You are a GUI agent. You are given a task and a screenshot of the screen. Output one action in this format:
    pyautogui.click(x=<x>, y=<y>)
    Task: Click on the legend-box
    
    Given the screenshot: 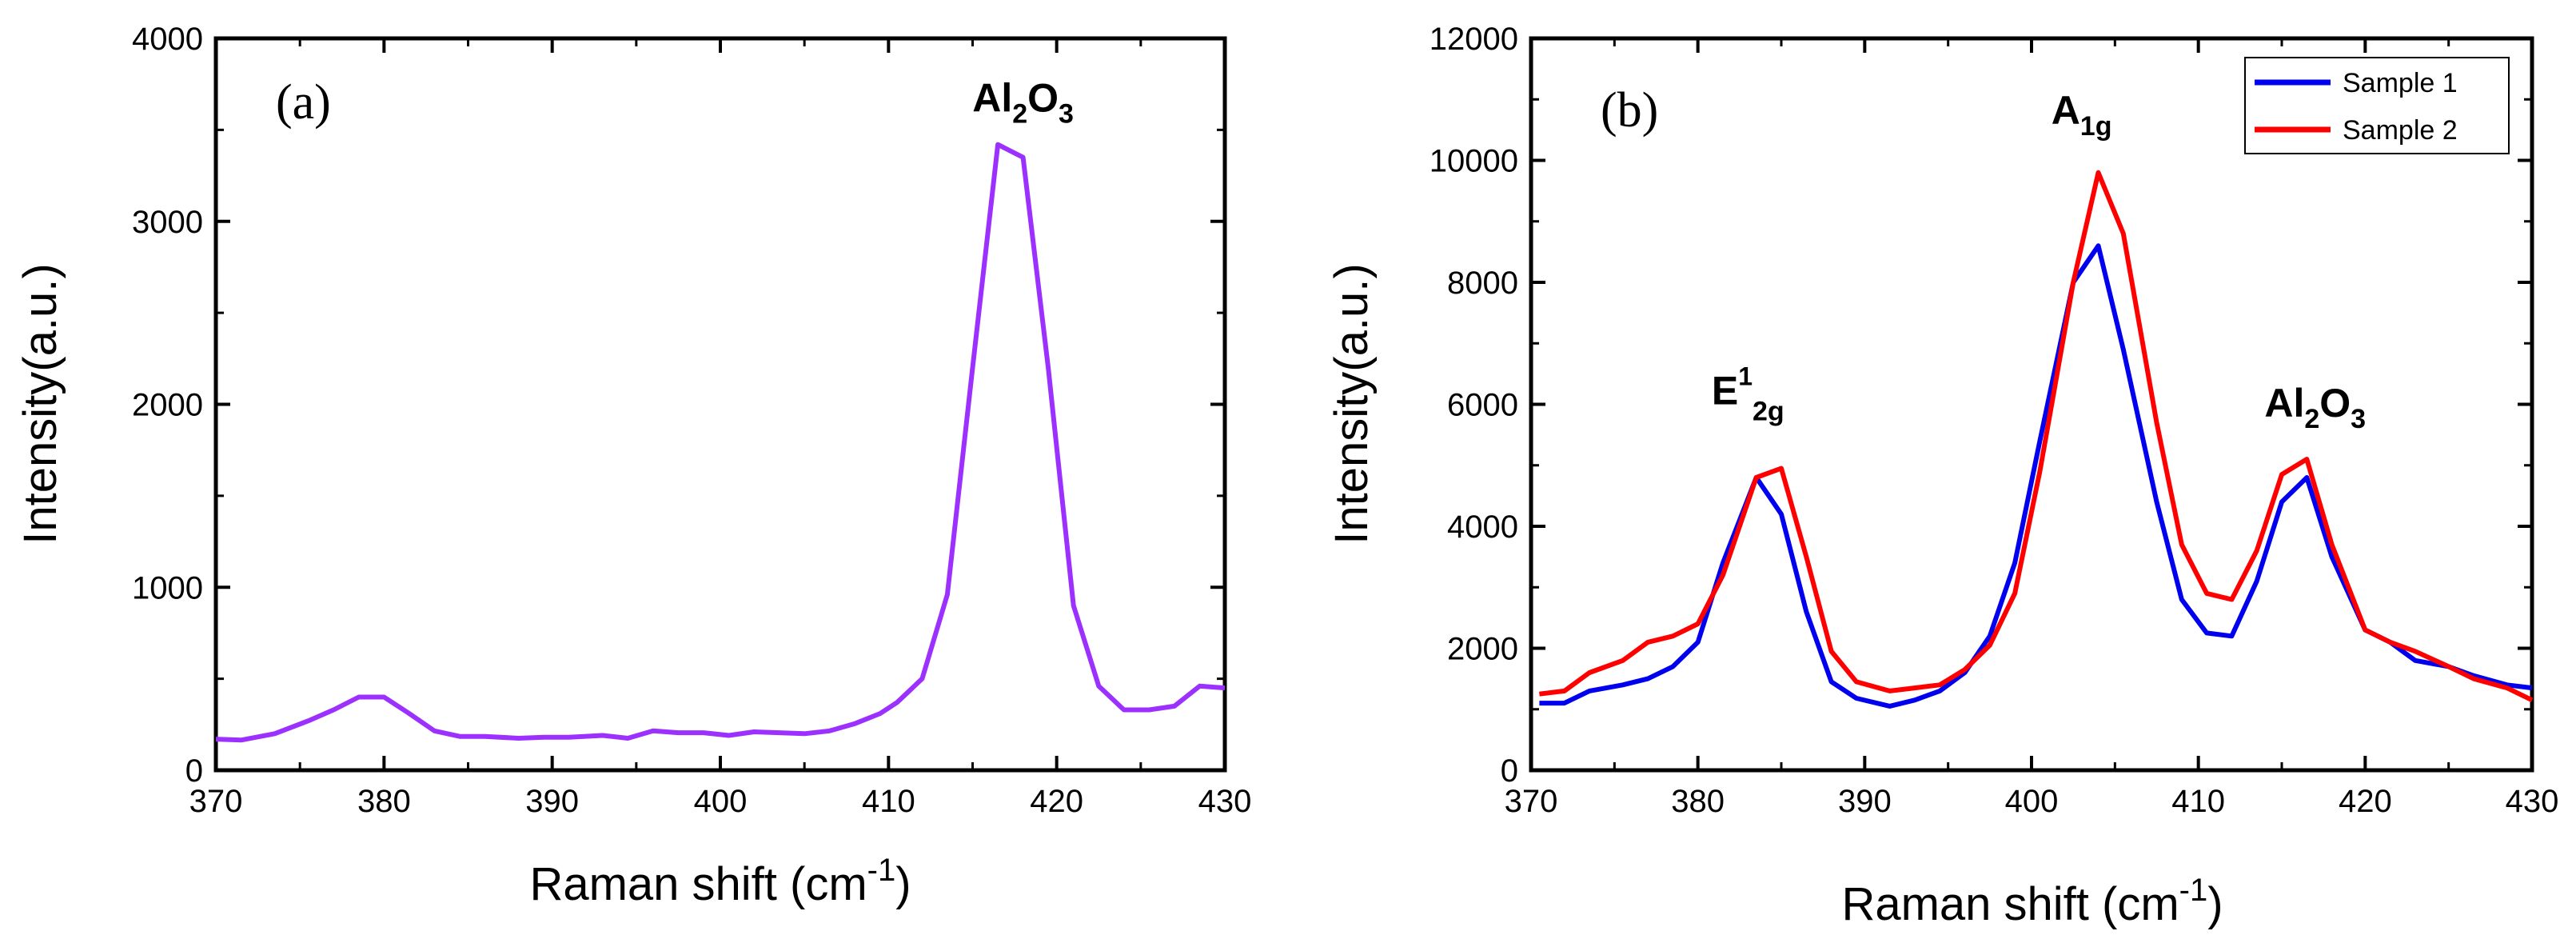 What is the action you would take?
    pyautogui.click(x=2377, y=105)
    